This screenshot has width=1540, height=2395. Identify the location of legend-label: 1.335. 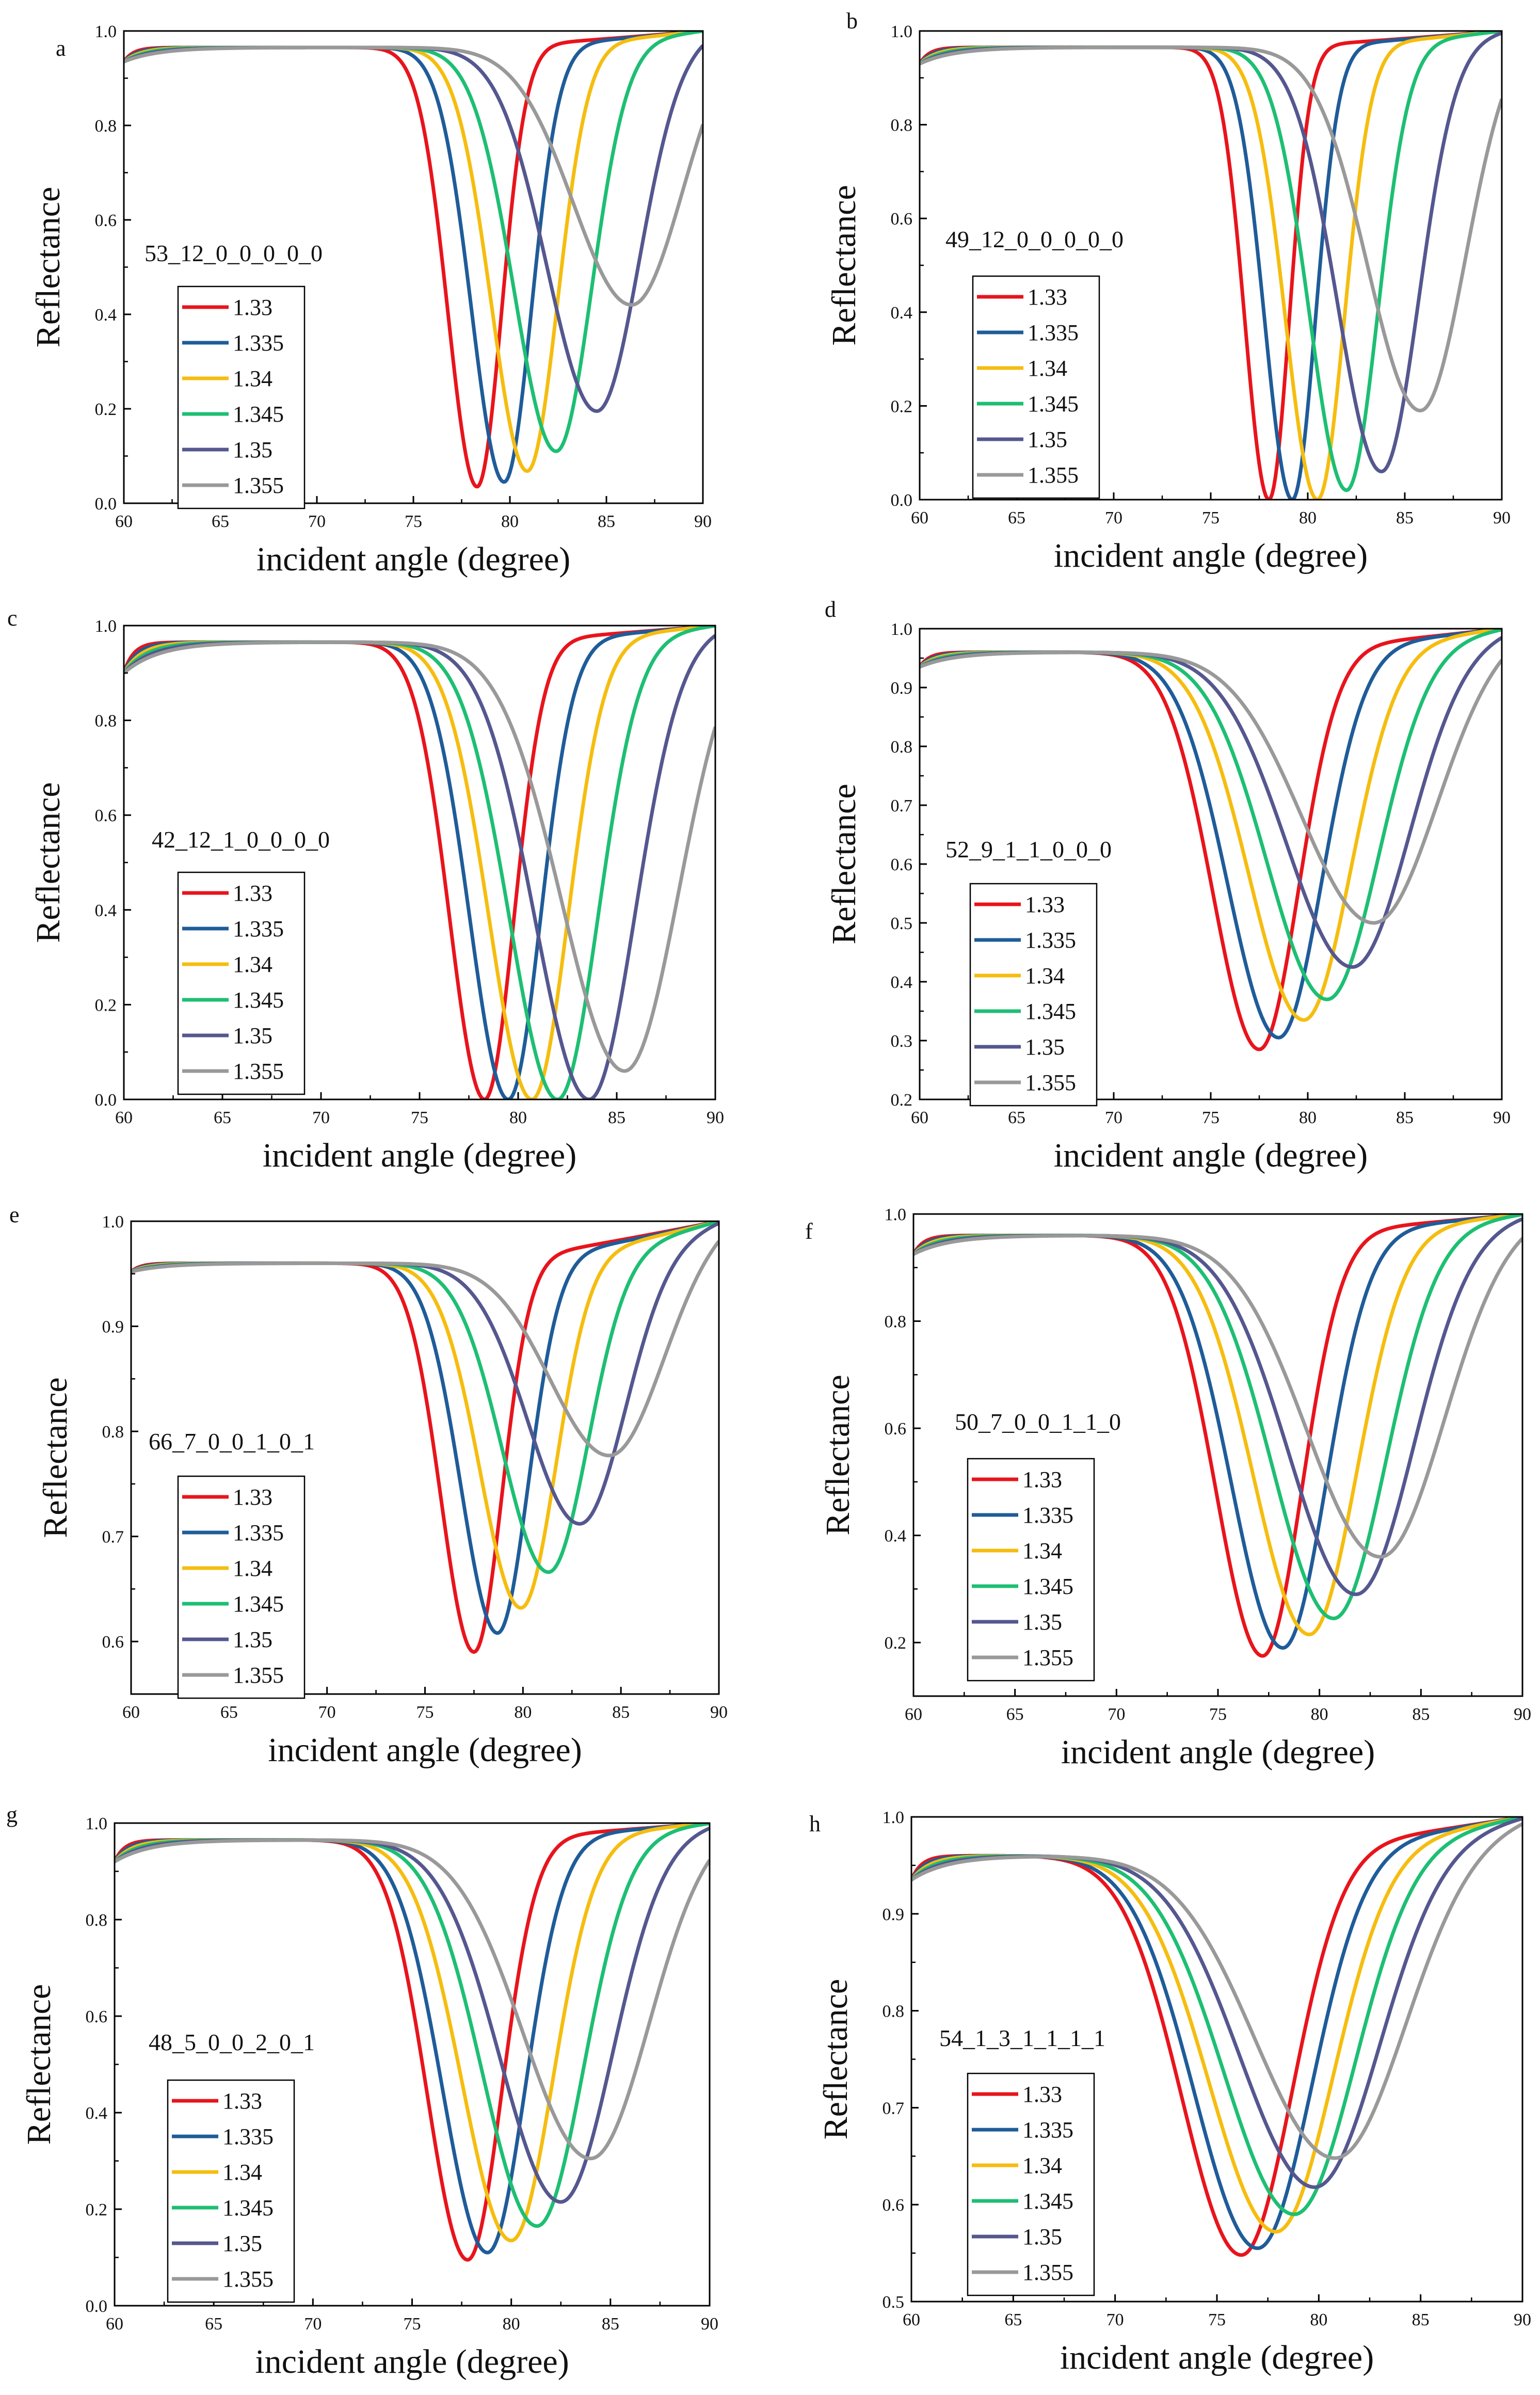
(1047, 2130).